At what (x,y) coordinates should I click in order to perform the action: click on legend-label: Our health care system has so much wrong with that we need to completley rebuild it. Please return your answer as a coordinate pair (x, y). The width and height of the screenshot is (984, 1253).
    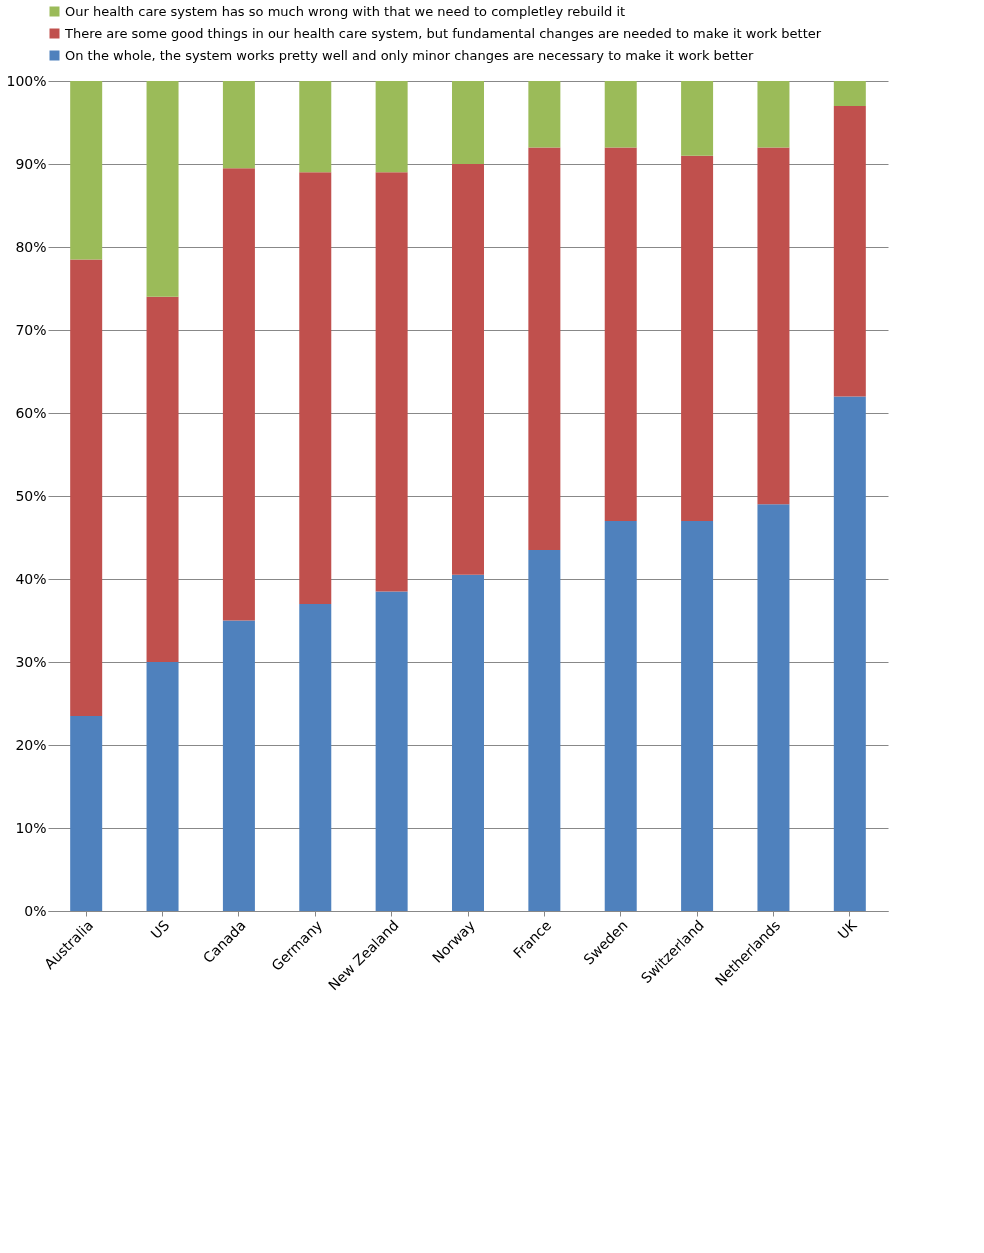
    Looking at the image, I should click on (345, 11).